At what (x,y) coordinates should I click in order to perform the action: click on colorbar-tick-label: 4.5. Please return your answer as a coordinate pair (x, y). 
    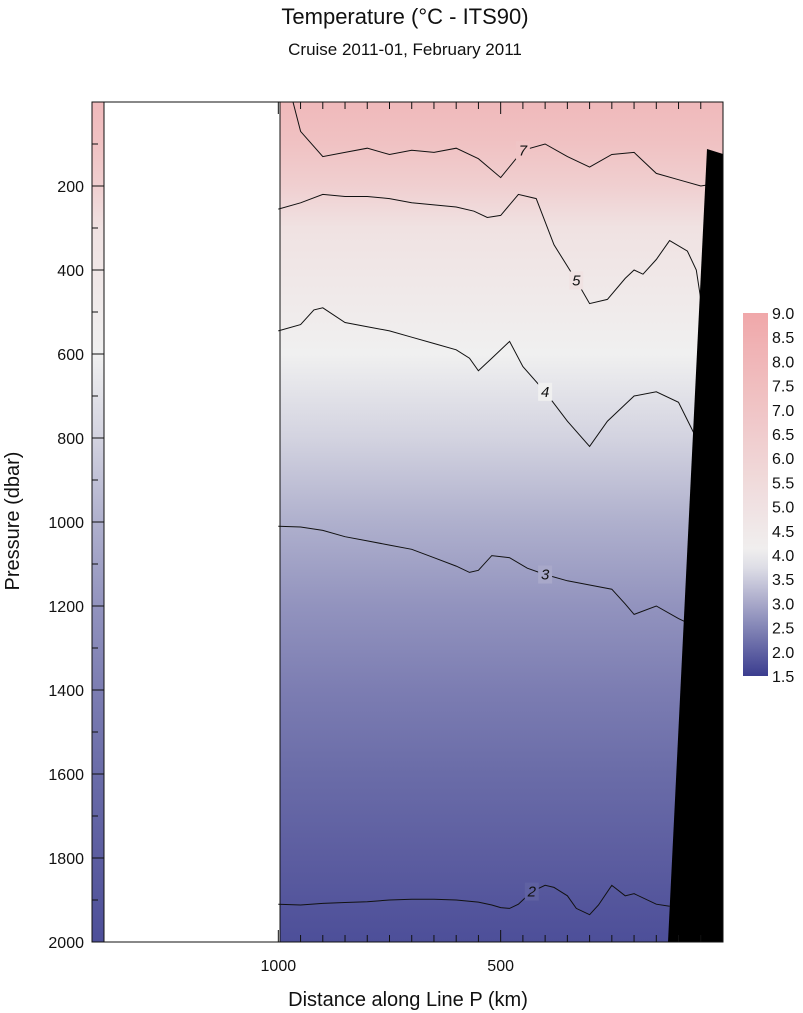
    Looking at the image, I should click on (783, 532).